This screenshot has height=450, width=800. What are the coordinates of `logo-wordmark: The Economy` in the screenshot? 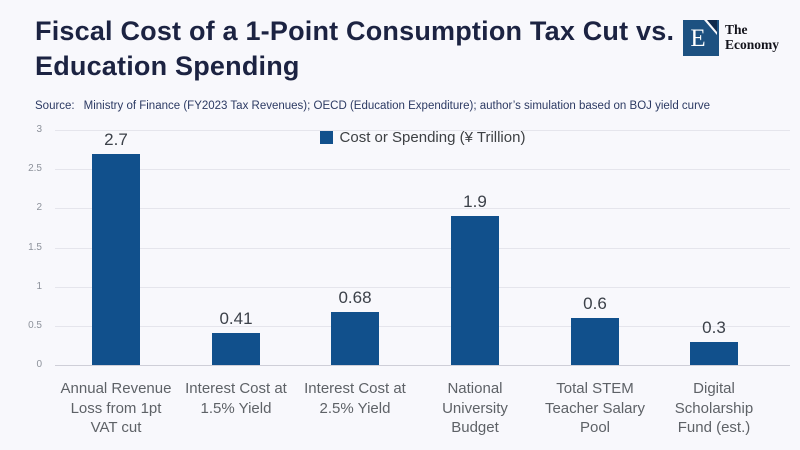 It's located at (752, 37).